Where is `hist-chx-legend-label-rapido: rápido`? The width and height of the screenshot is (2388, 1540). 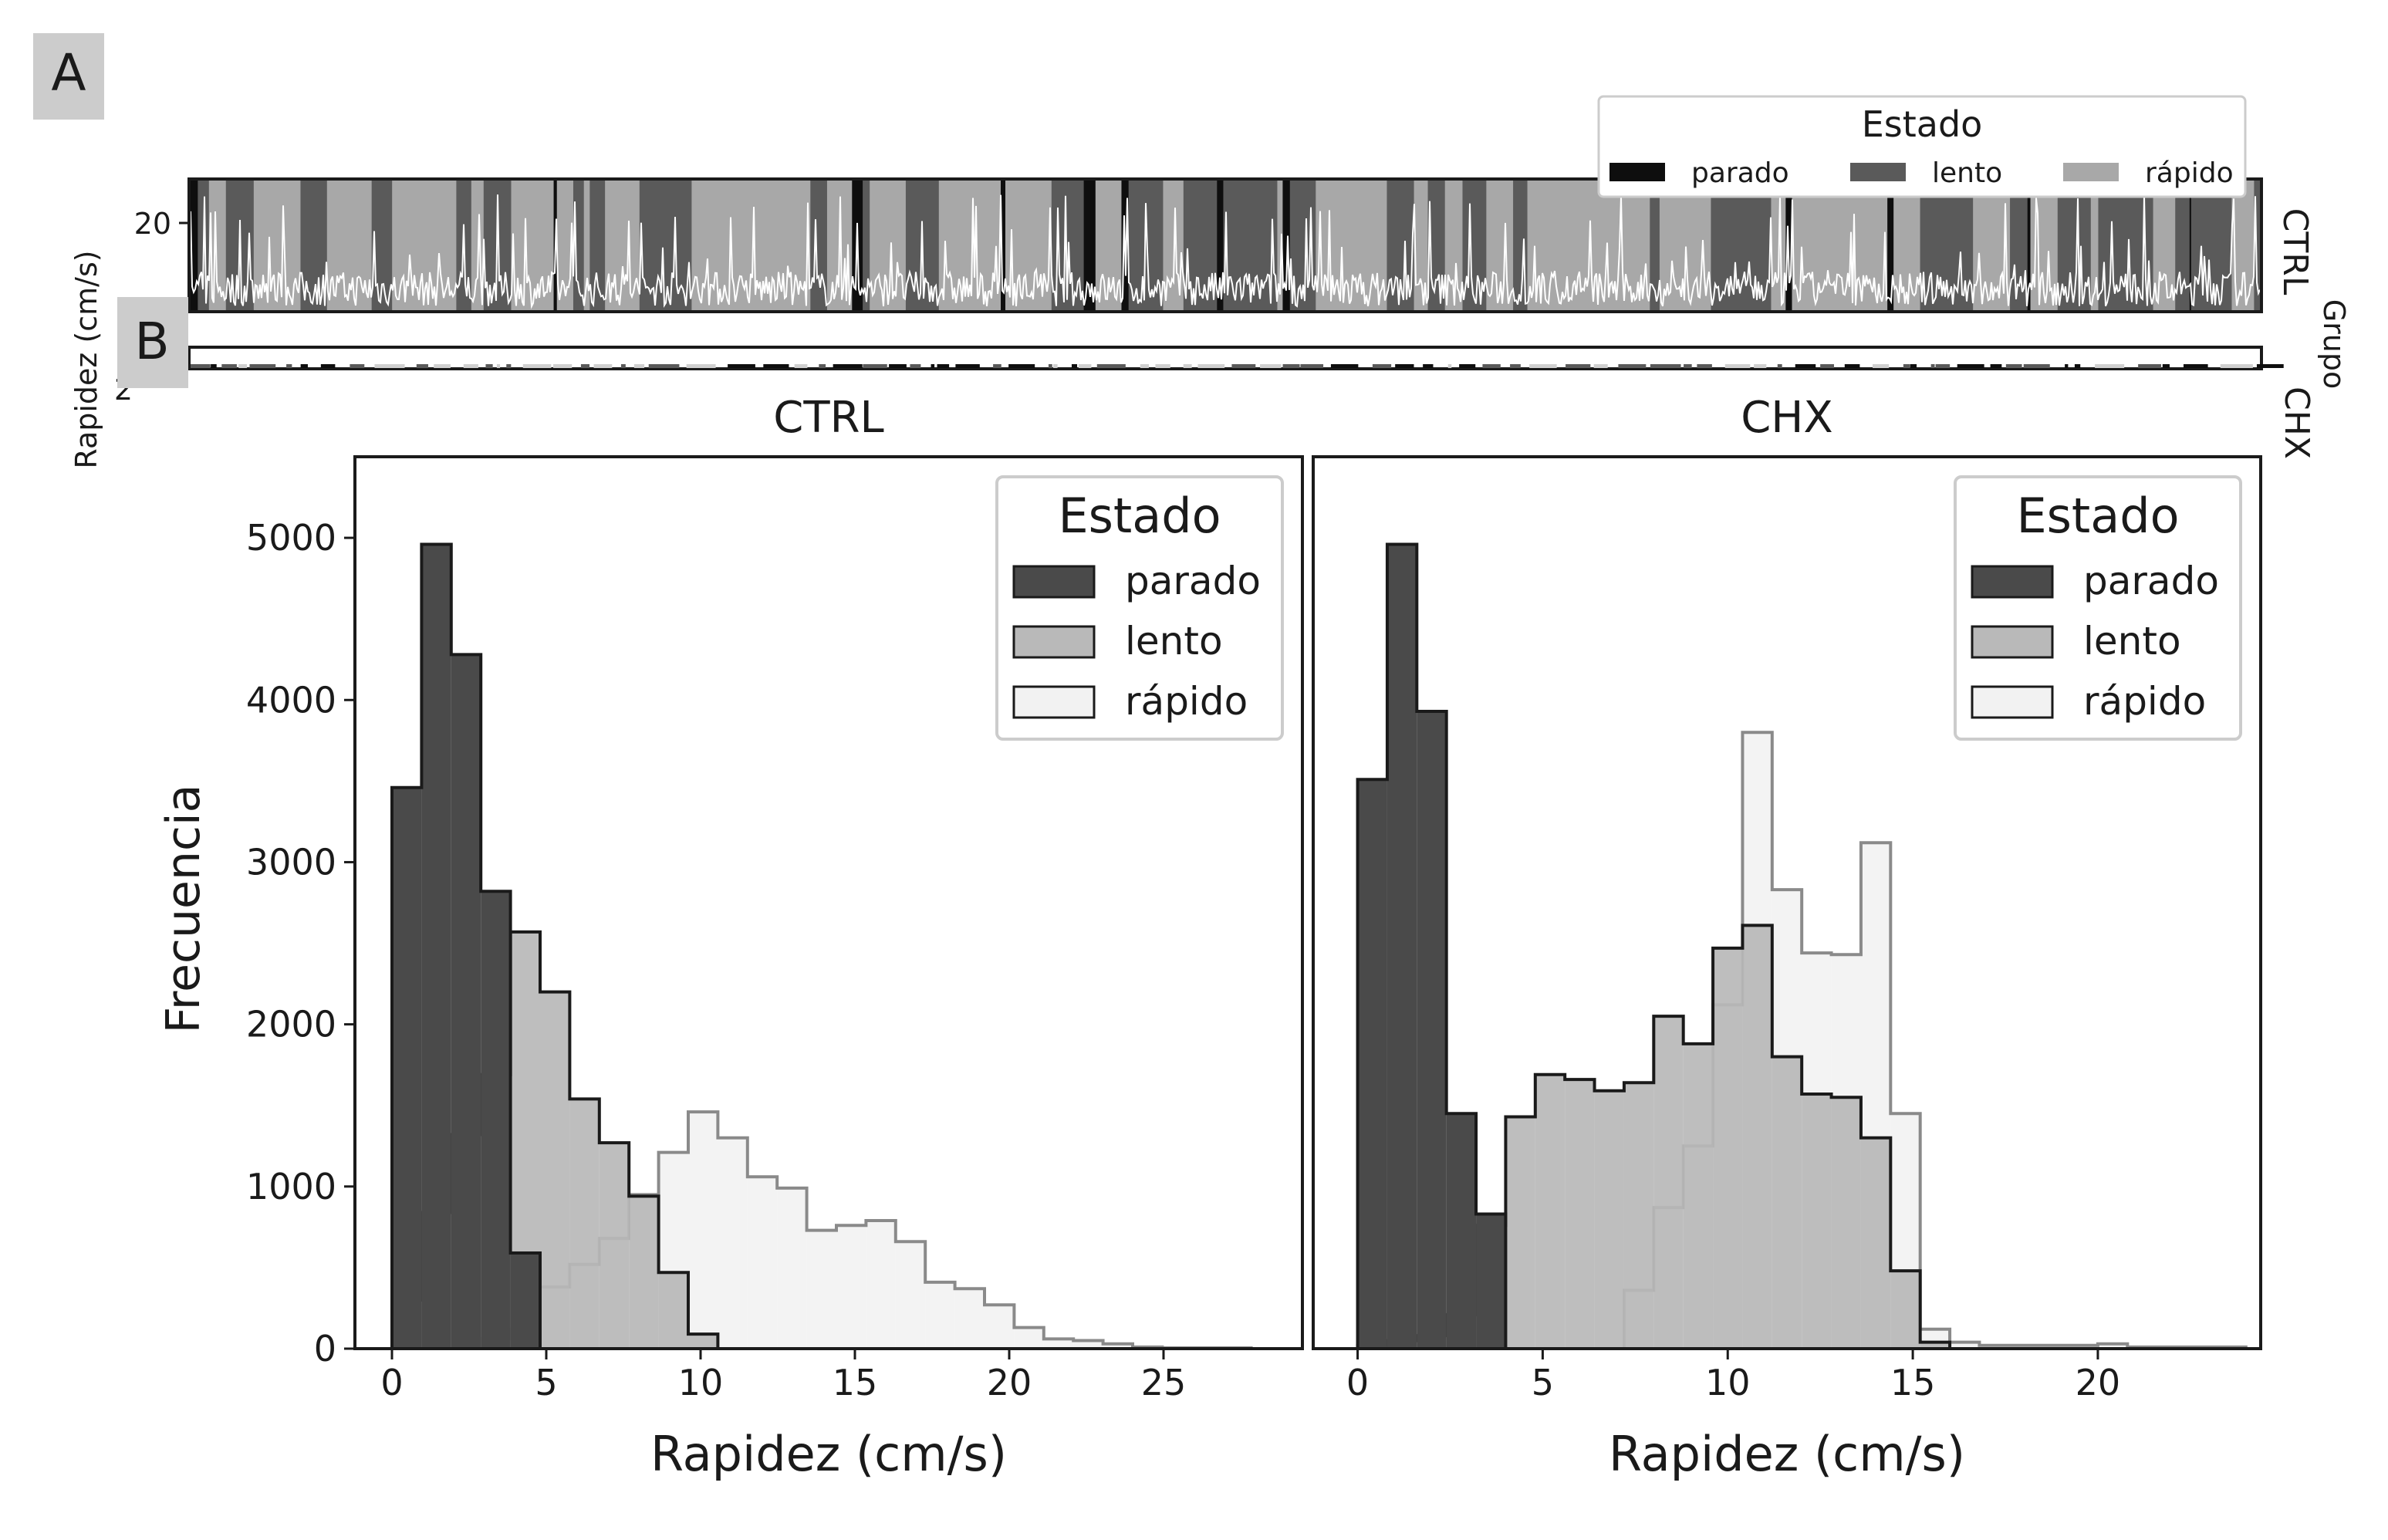 hist-chx-legend-label-rapido: rápido is located at coordinates (2144, 701).